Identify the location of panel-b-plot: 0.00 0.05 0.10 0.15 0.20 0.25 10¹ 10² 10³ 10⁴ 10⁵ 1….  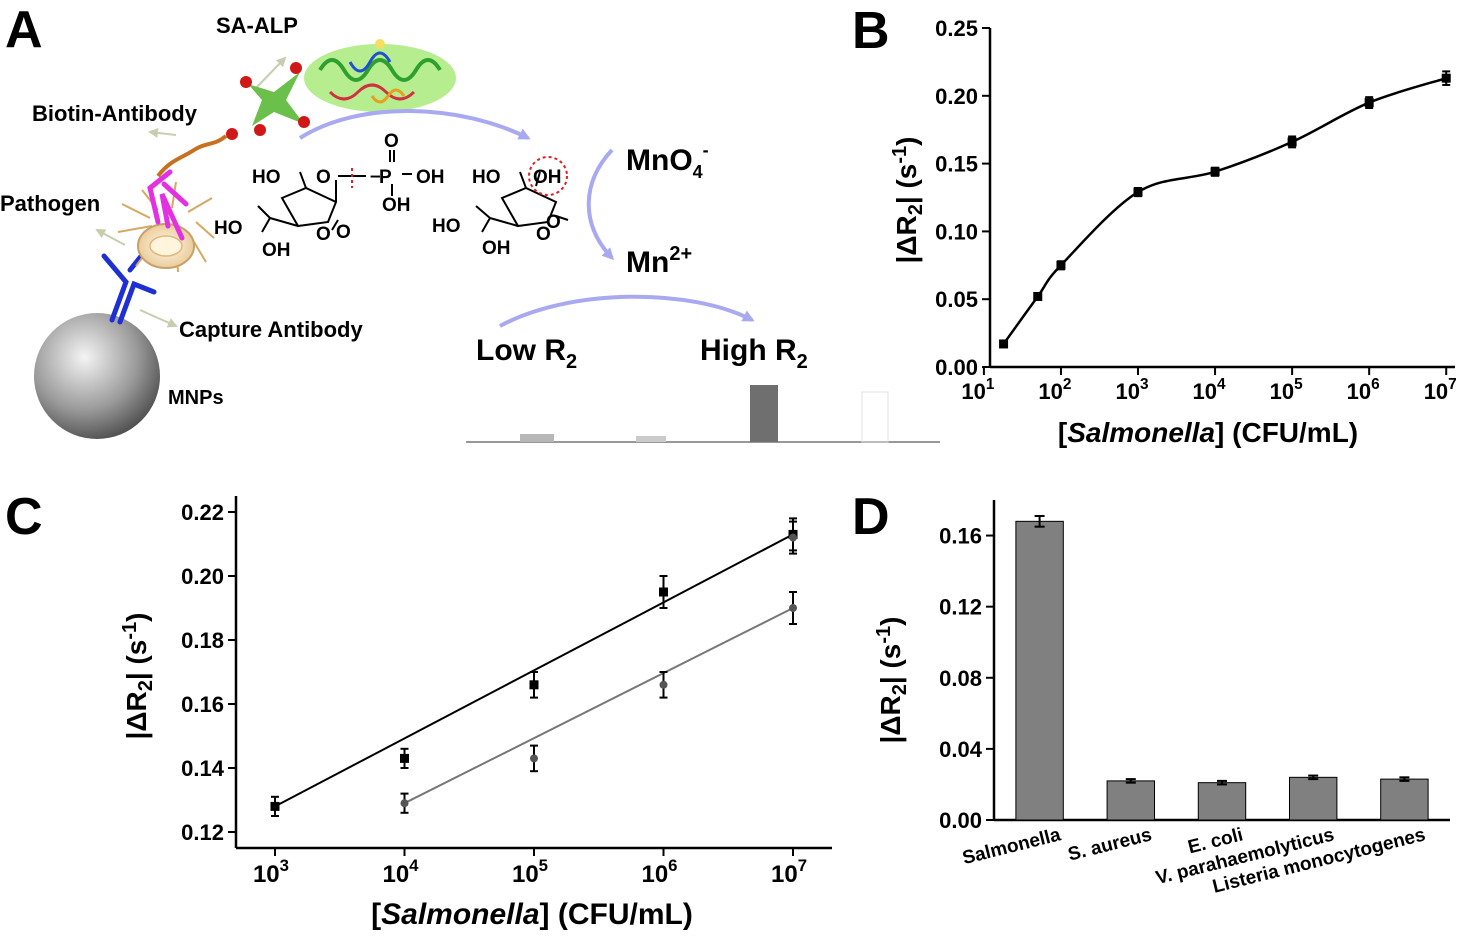
(1196, 210).